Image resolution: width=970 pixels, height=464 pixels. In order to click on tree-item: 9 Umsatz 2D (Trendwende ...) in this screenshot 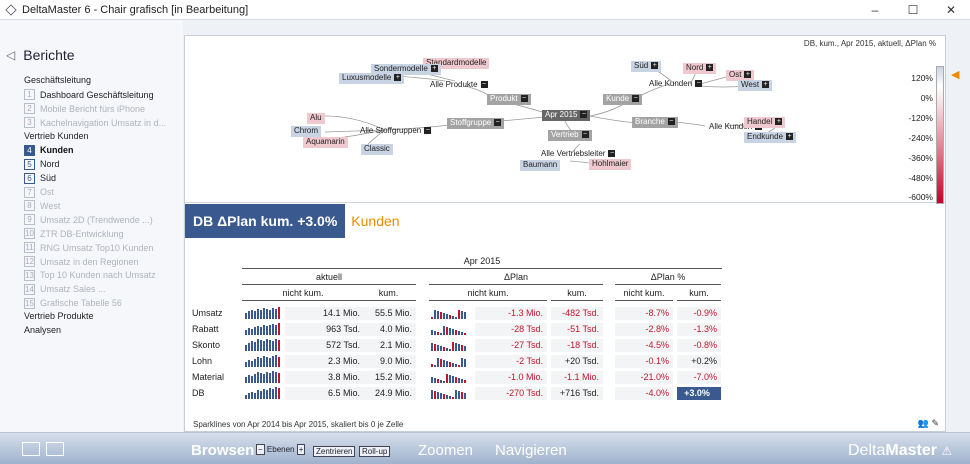, I will do `click(102, 220)`.